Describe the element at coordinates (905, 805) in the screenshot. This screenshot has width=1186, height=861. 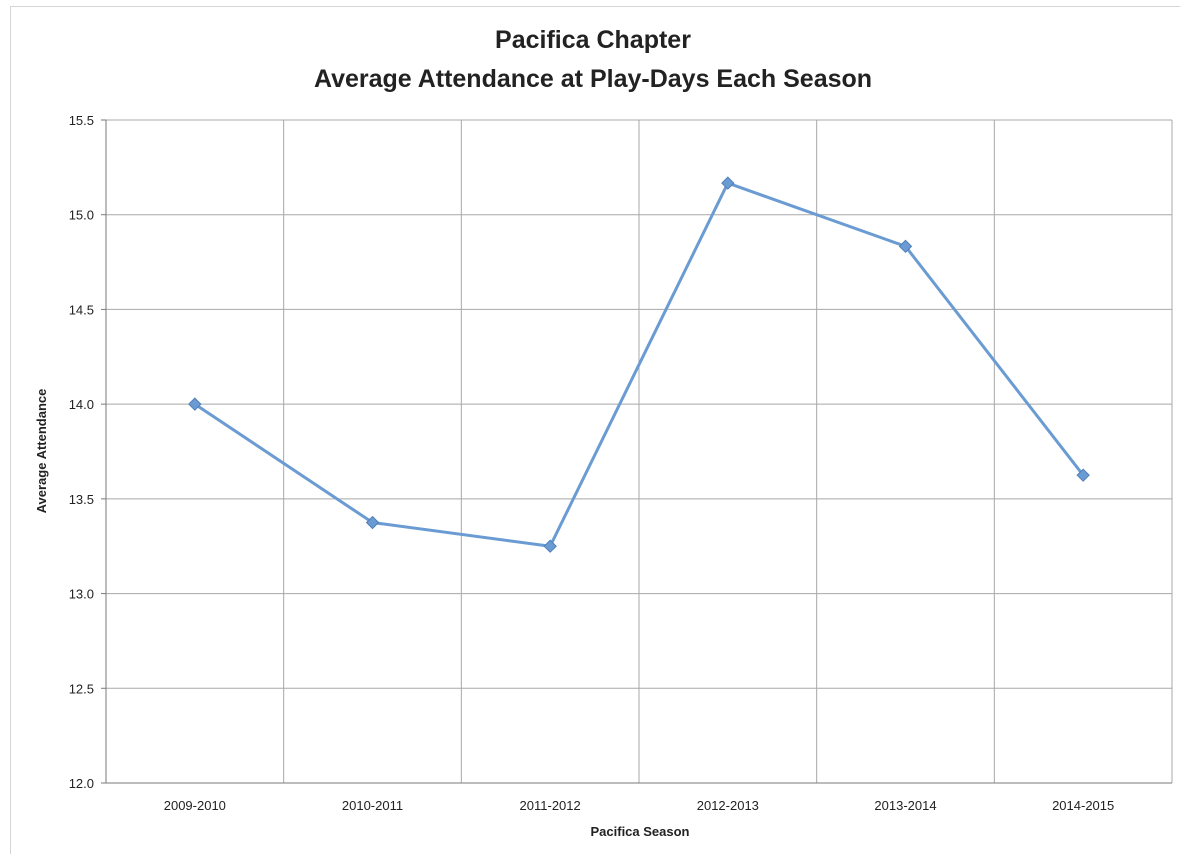
I see `x-tick-label: 2013-2014` at that location.